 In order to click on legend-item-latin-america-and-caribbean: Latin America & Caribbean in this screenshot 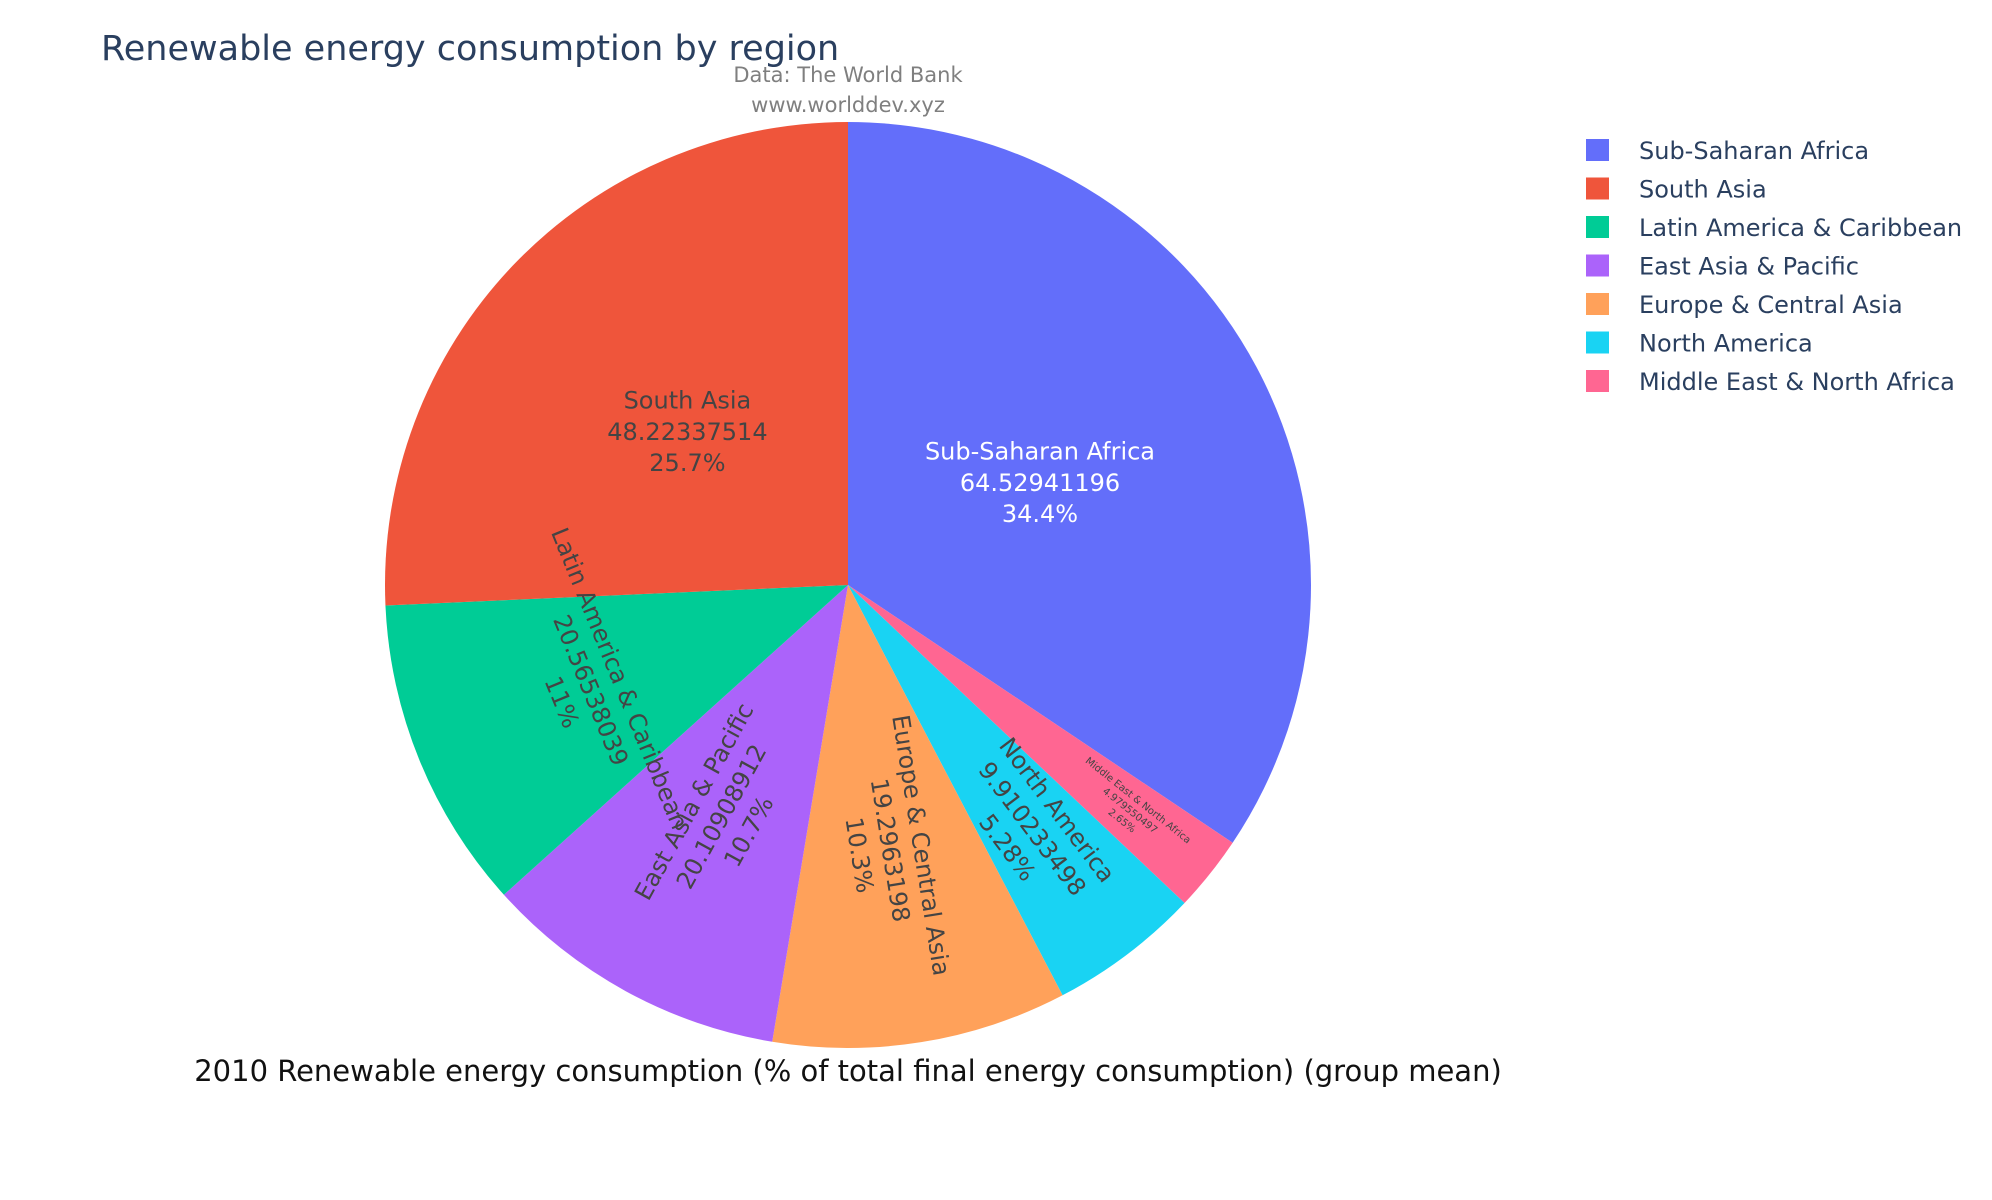, I will do `click(1774, 228)`.